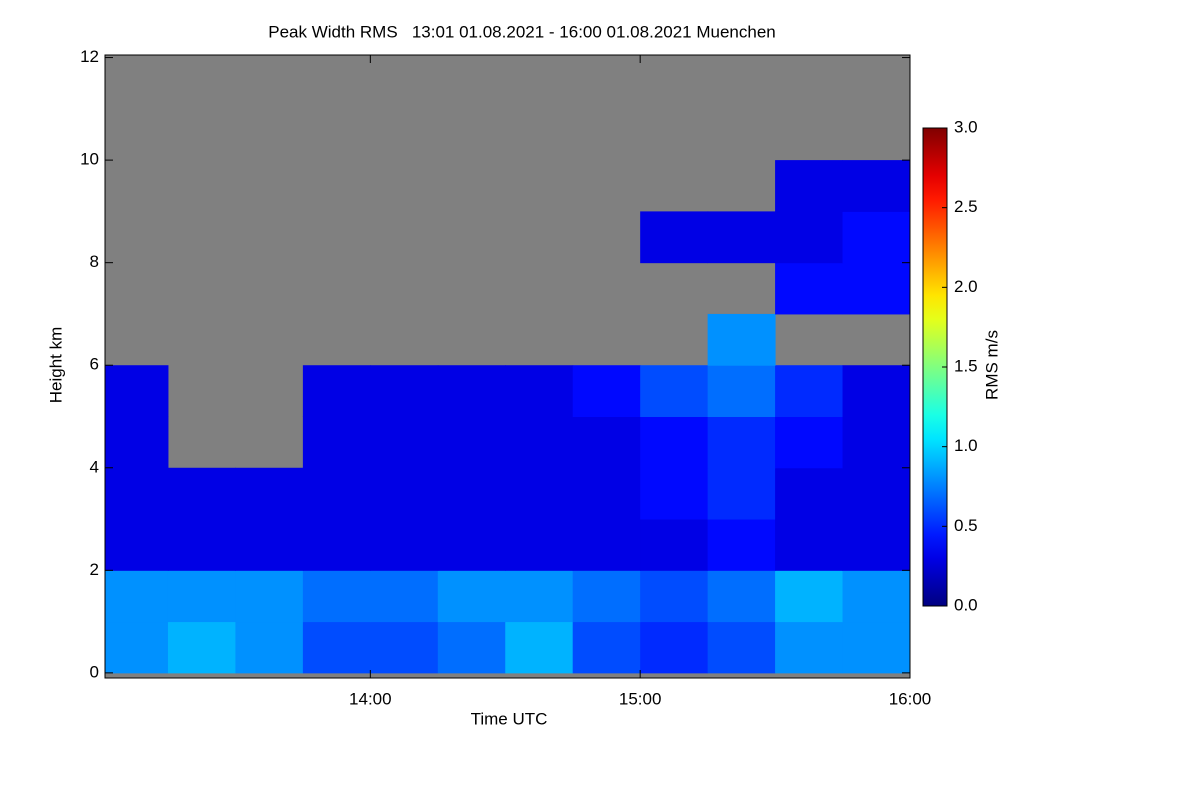 This screenshot has width=1200, height=800. What do you see at coordinates (966, 365) in the screenshot?
I see `colorbar-tick-label: 1.5` at bounding box center [966, 365].